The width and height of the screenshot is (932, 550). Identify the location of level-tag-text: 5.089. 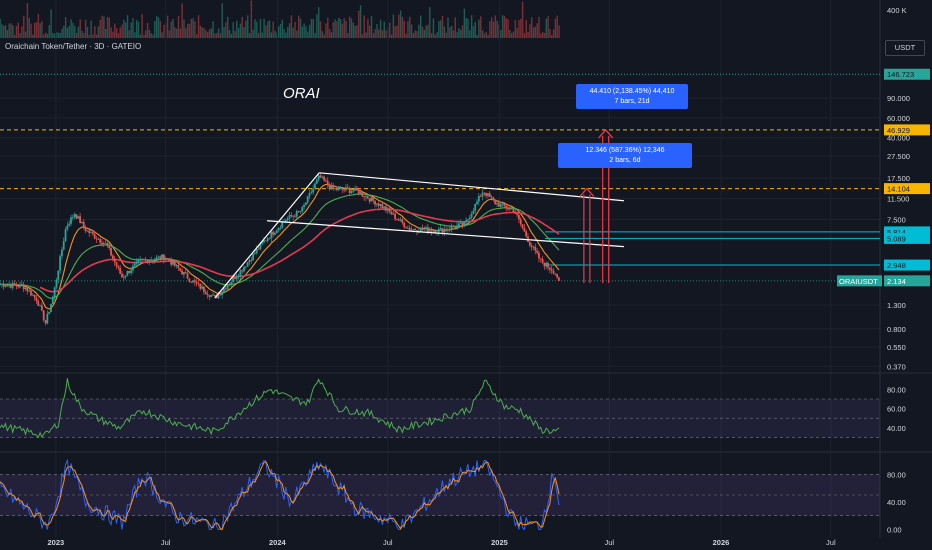
(896, 238).